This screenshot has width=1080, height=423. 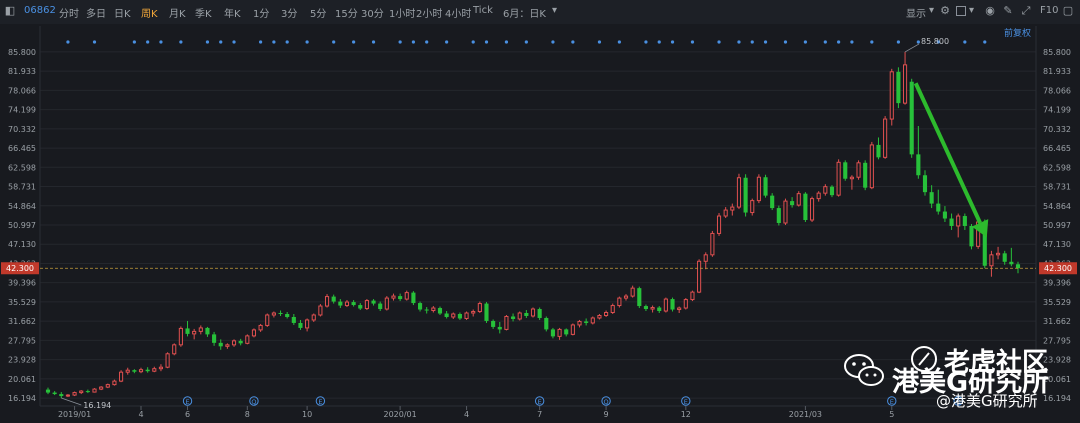 I want to click on watermark-brand: 老虎社区, so click(x=996, y=363).